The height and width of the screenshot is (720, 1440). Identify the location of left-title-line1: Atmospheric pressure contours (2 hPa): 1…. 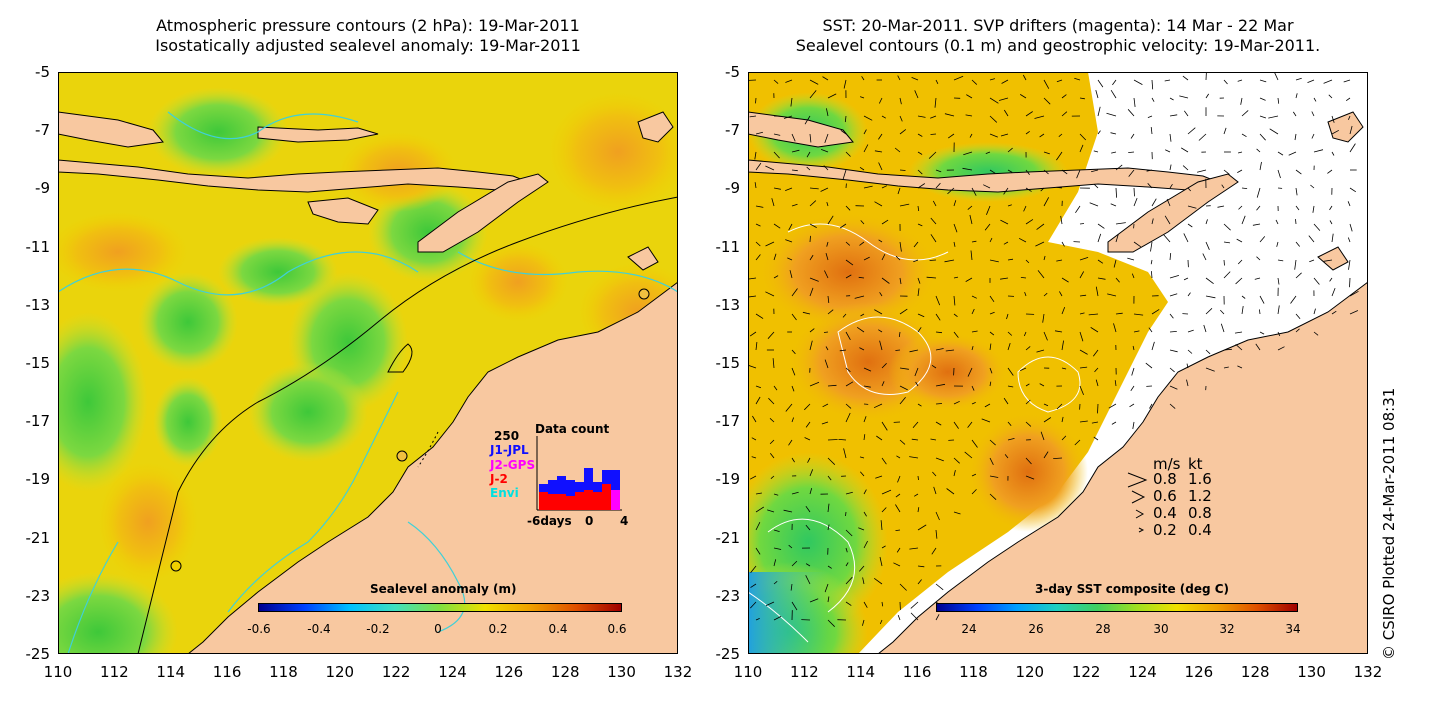
(368, 25).